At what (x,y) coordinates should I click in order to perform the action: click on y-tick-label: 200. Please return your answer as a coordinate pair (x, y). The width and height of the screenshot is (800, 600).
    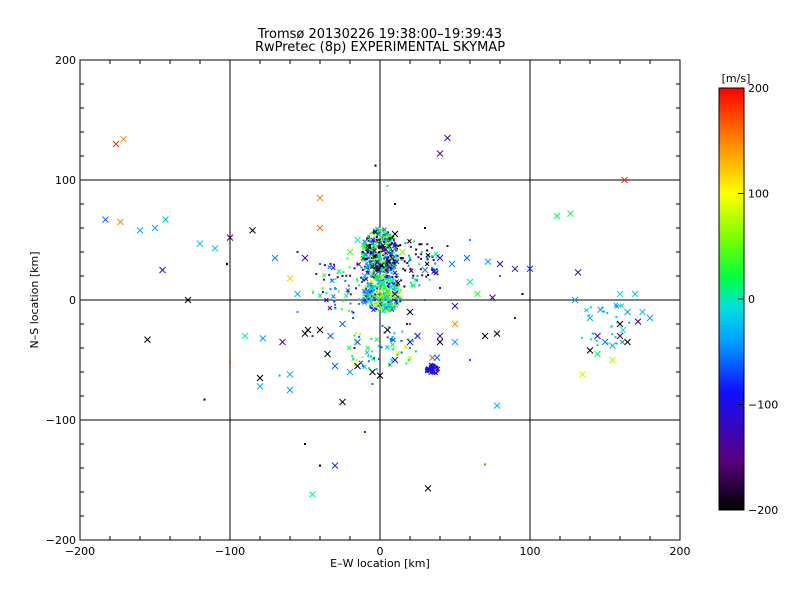
    Looking at the image, I should click on (65, 60).